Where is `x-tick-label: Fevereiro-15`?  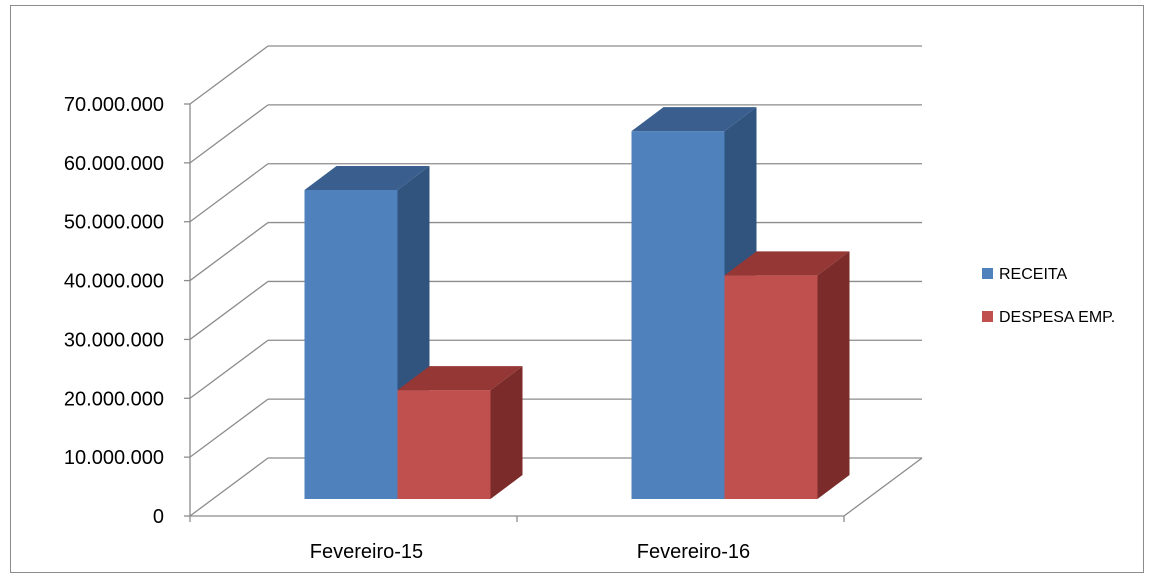 x-tick-label: Fevereiro-15 is located at coordinates (366, 552).